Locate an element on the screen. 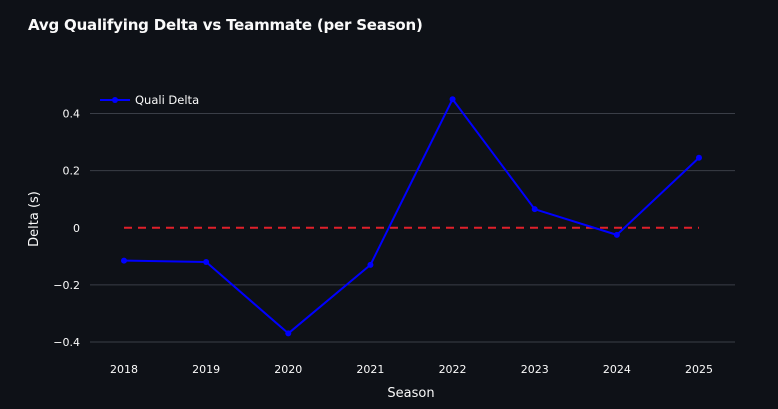  legend-background is located at coordinates (145, 100).